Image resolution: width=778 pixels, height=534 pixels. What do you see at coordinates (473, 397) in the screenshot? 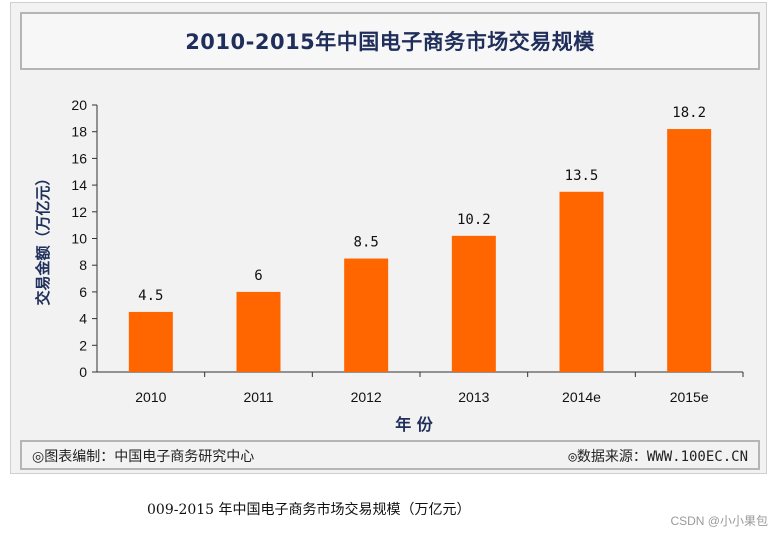
I see `x-tick-label: 2013` at bounding box center [473, 397].